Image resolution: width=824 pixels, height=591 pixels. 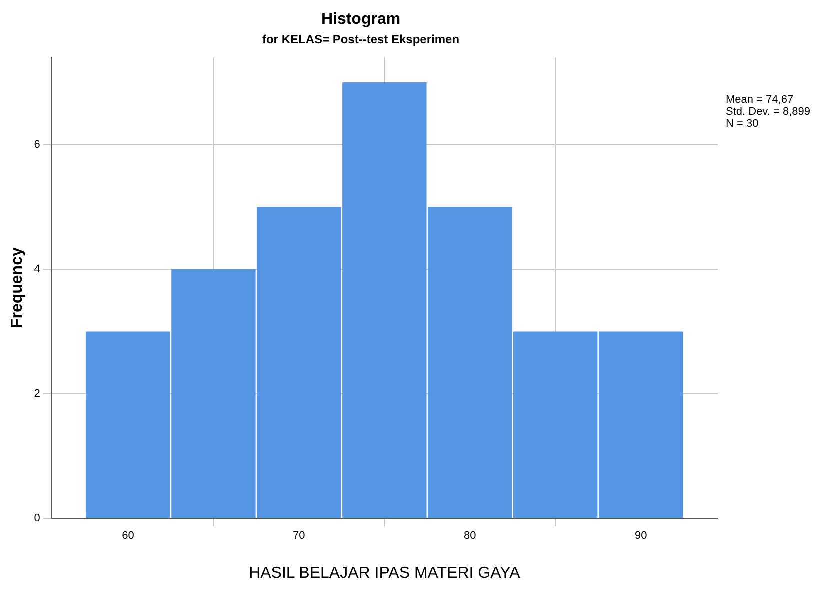 I want to click on x-tick-label: 90, so click(x=641, y=536).